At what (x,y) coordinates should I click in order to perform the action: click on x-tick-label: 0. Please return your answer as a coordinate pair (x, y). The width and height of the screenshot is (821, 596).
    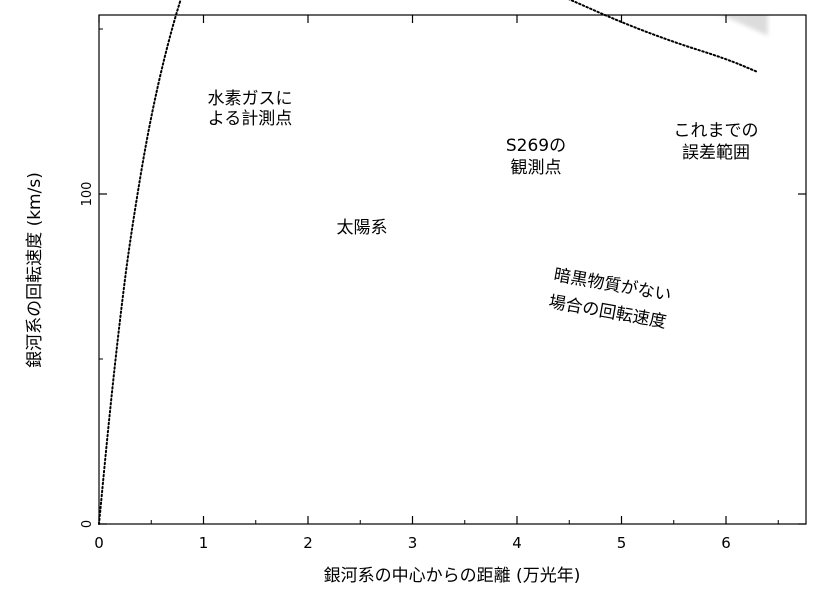
    Looking at the image, I should click on (99, 543).